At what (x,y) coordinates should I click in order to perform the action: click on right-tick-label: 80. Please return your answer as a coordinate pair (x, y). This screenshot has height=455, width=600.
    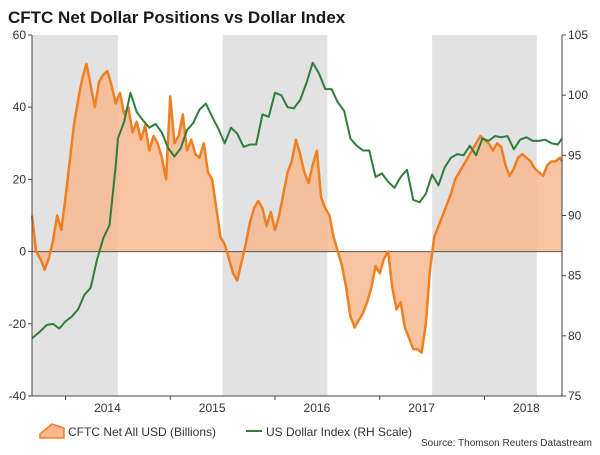
    Looking at the image, I should click on (575, 336).